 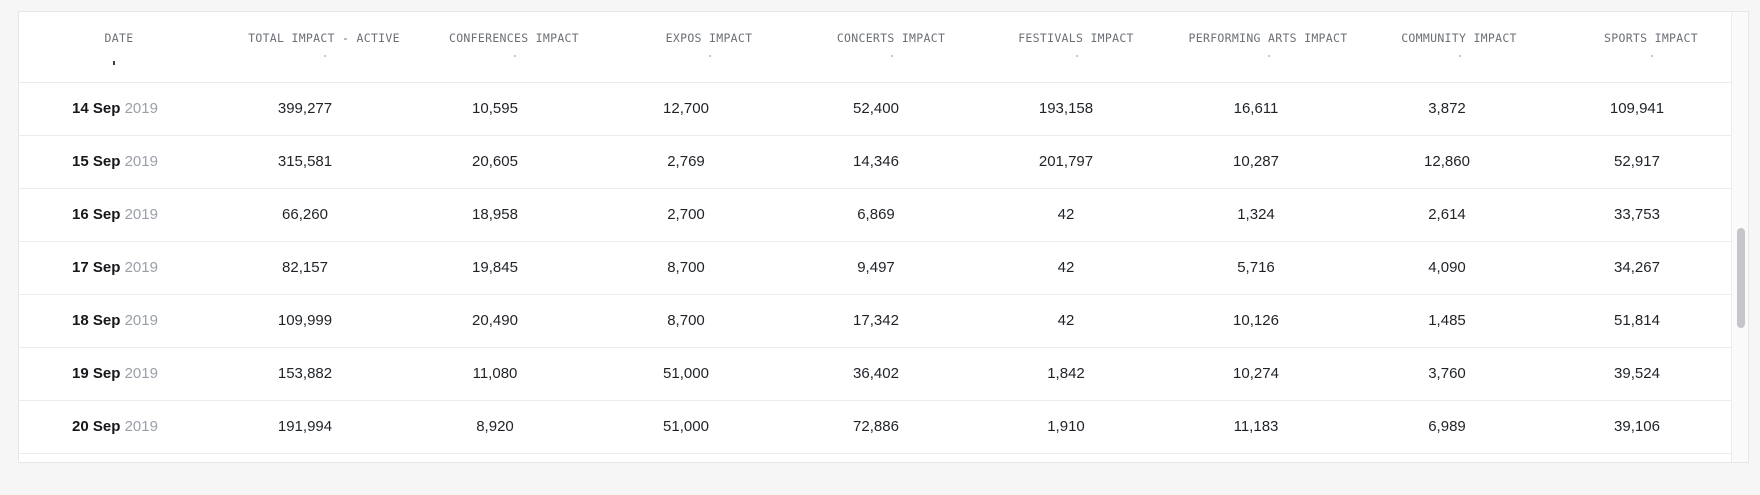 What do you see at coordinates (1256, 214) in the screenshot?
I see `value-cell: 1,324` at bounding box center [1256, 214].